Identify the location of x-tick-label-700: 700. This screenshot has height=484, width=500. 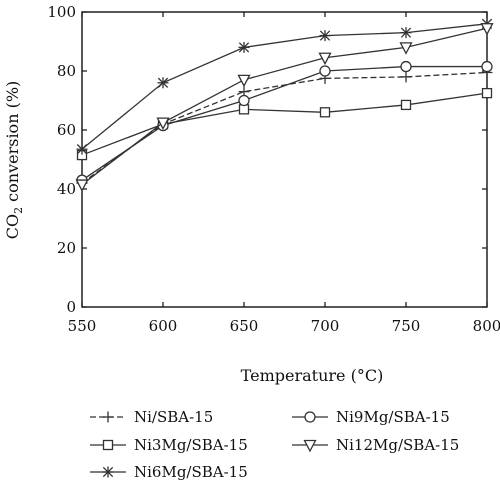
(325, 326).